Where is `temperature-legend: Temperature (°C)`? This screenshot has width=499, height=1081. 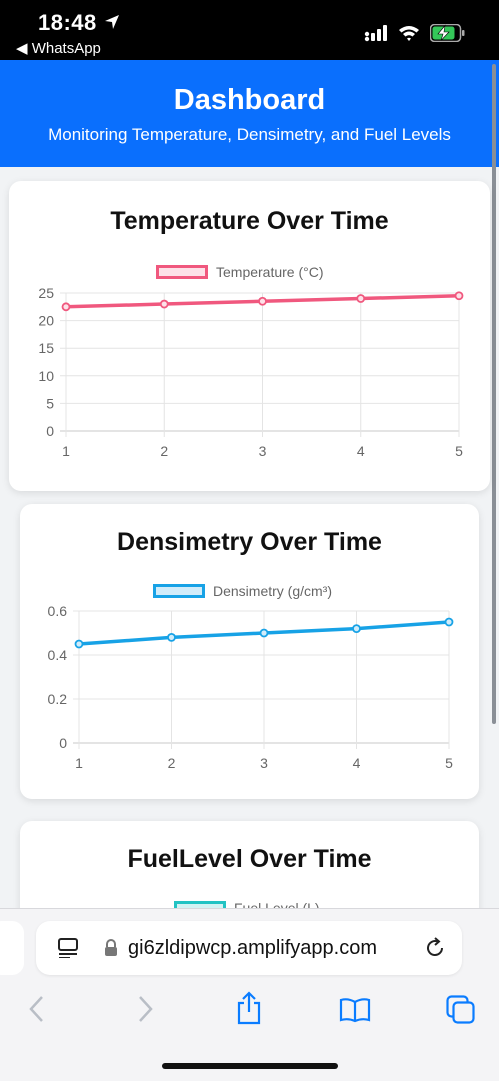
temperature-legend: Temperature (°C) is located at coordinates (240, 272).